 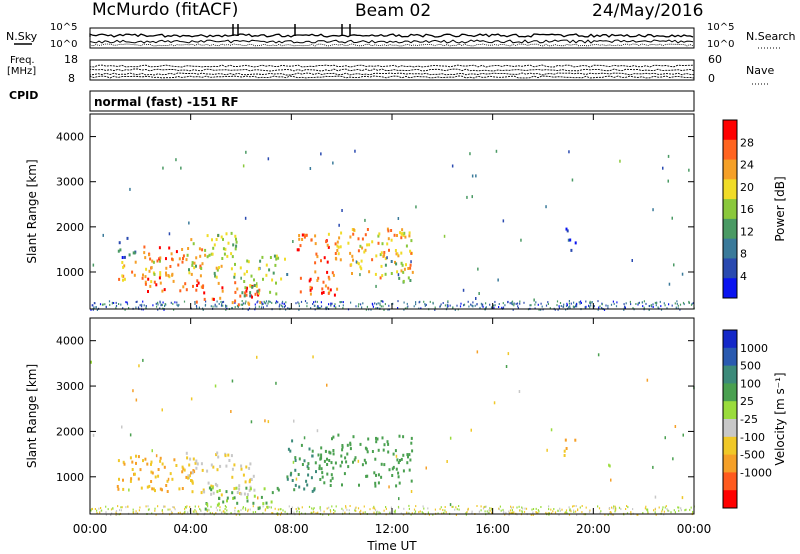 What do you see at coordinates (22, 36) in the screenshot?
I see `nsky-label: N.Sky` at bounding box center [22, 36].